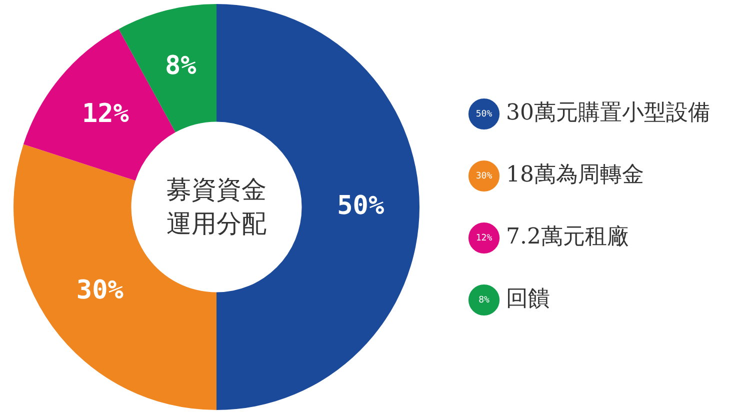  Describe the element at coordinates (106, 113) in the screenshot. I see `data-label: 12%` at that location.